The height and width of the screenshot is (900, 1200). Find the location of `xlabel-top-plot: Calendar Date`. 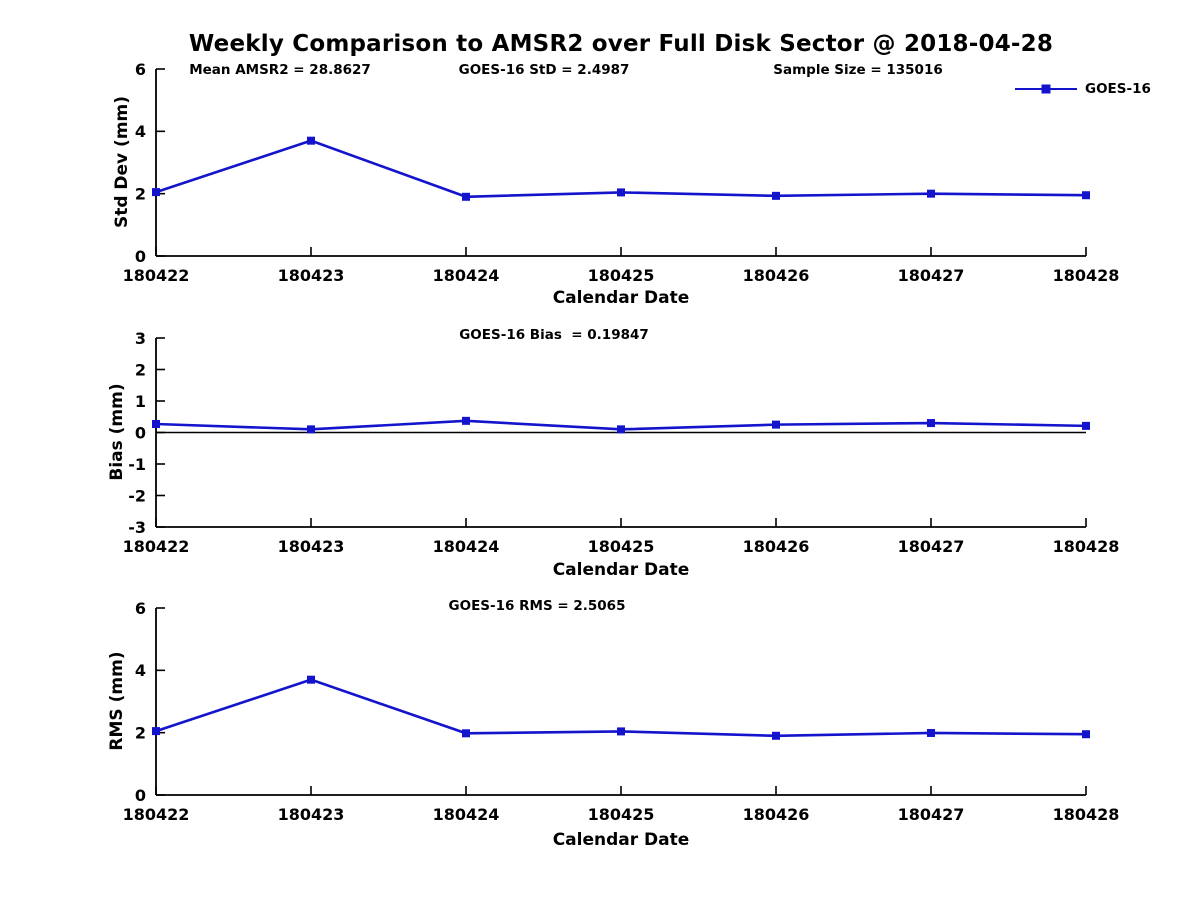

xlabel-top-plot: Calendar Date is located at coordinates (621, 298).